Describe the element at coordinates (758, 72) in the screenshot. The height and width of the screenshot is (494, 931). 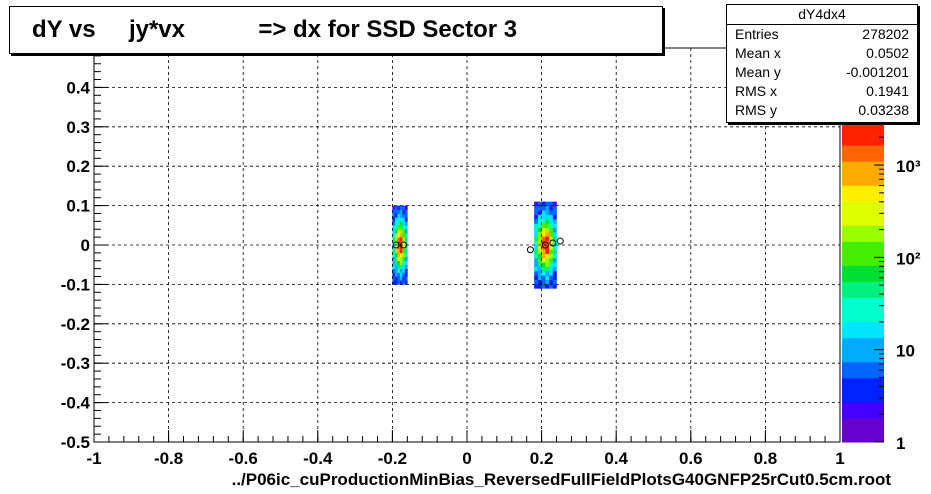
I see `stats-label: Mean y` at that location.